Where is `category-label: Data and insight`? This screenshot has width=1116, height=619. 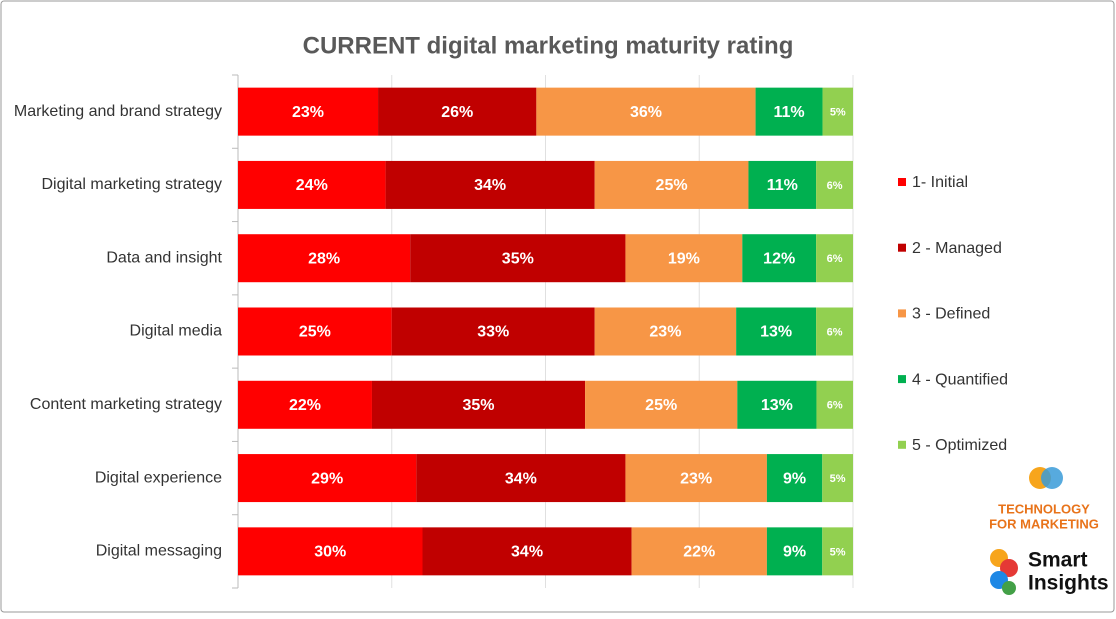
category-label: Data and insight is located at coordinates (164, 257).